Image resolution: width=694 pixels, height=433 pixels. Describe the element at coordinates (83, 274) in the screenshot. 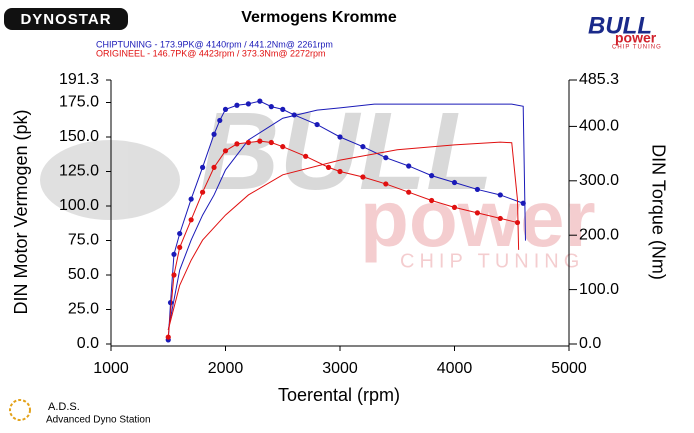

I see `y-tick-label: 50.0` at that location.